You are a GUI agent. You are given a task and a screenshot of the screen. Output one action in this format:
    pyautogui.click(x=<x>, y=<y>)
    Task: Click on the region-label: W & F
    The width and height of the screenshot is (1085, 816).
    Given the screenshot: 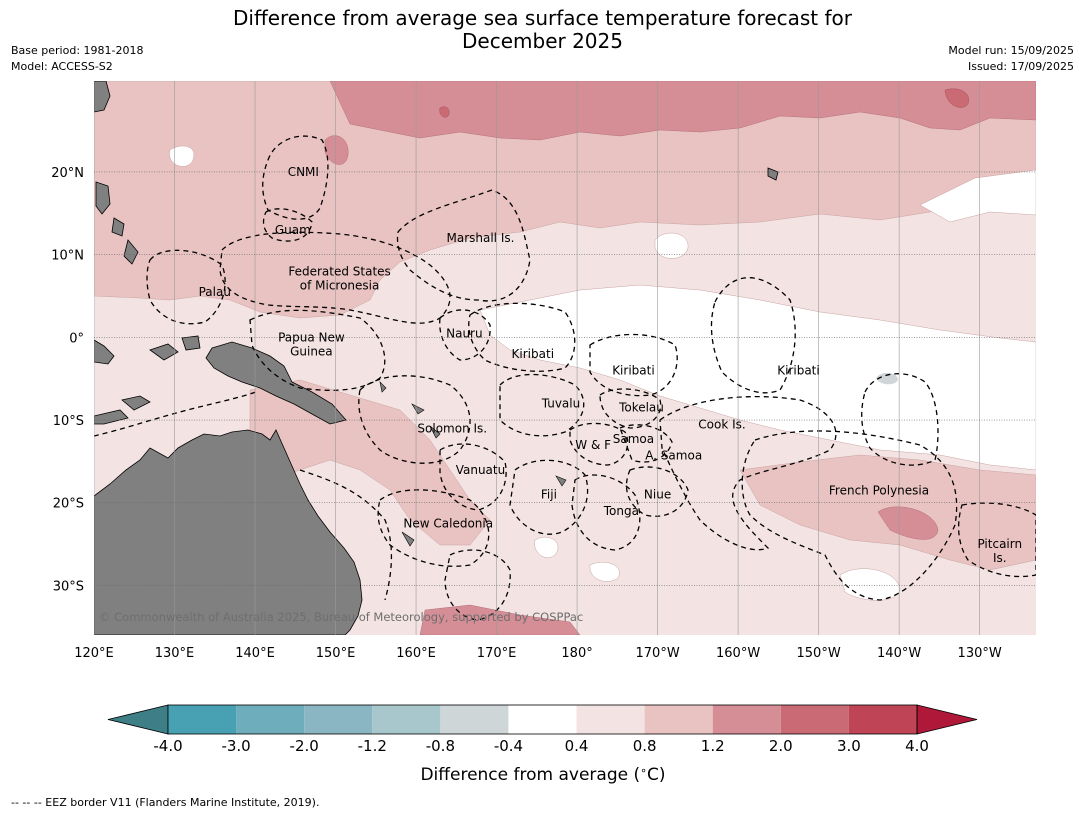 What is the action you would take?
    pyautogui.click(x=593, y=445)
    